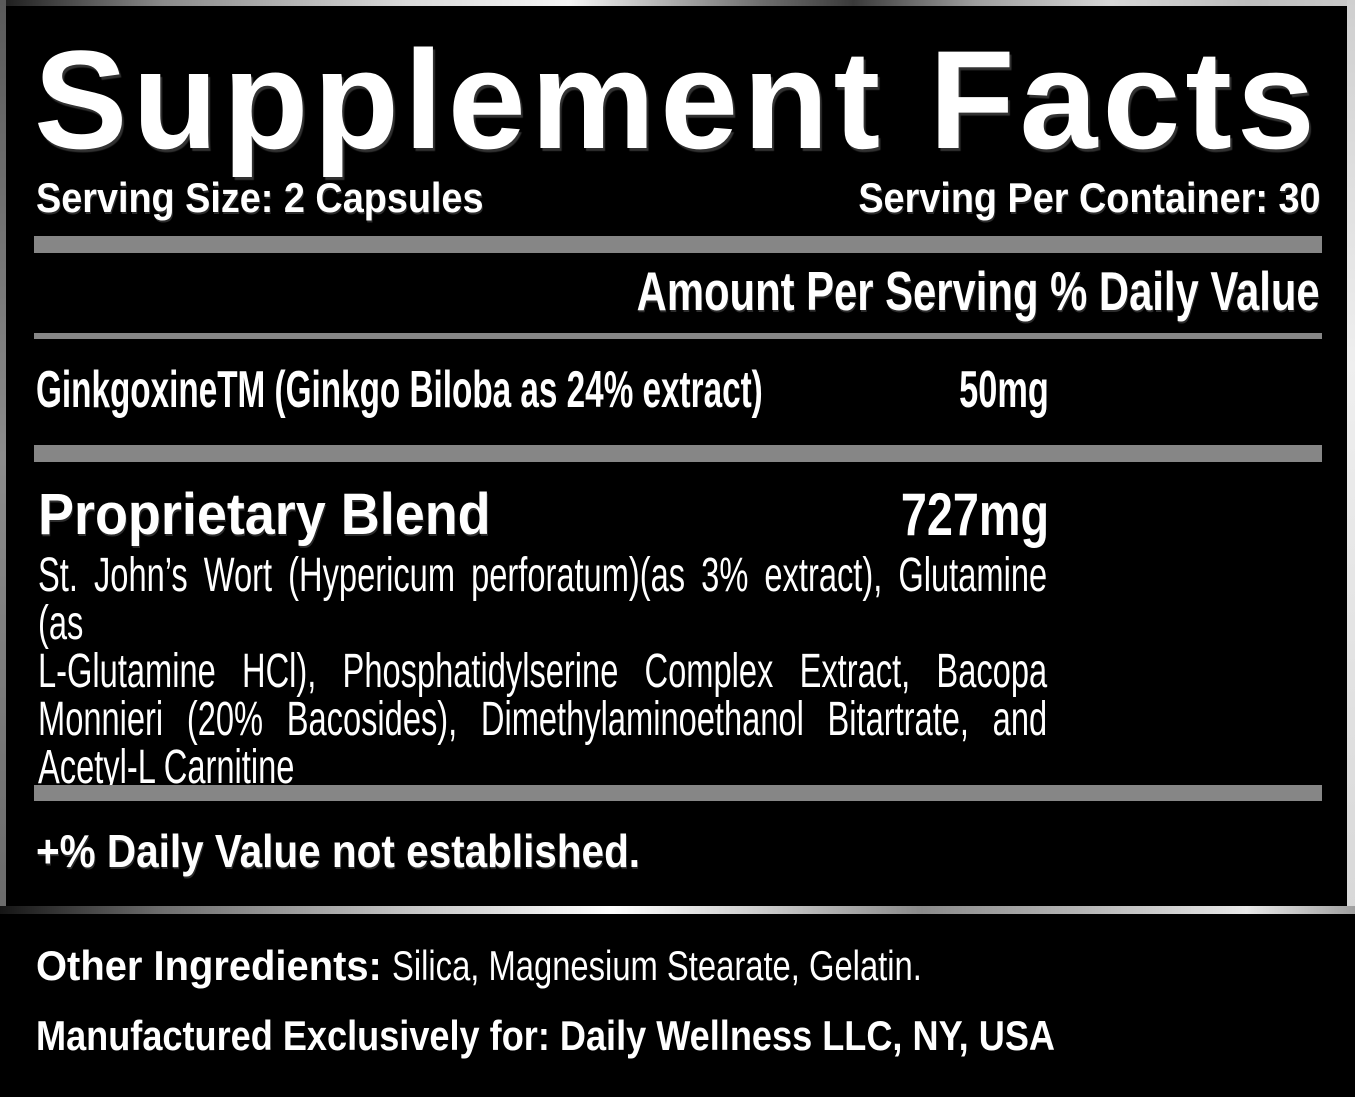  I want to click on daily-value-footnote: +% Daily Value not established., so click(379, 851).